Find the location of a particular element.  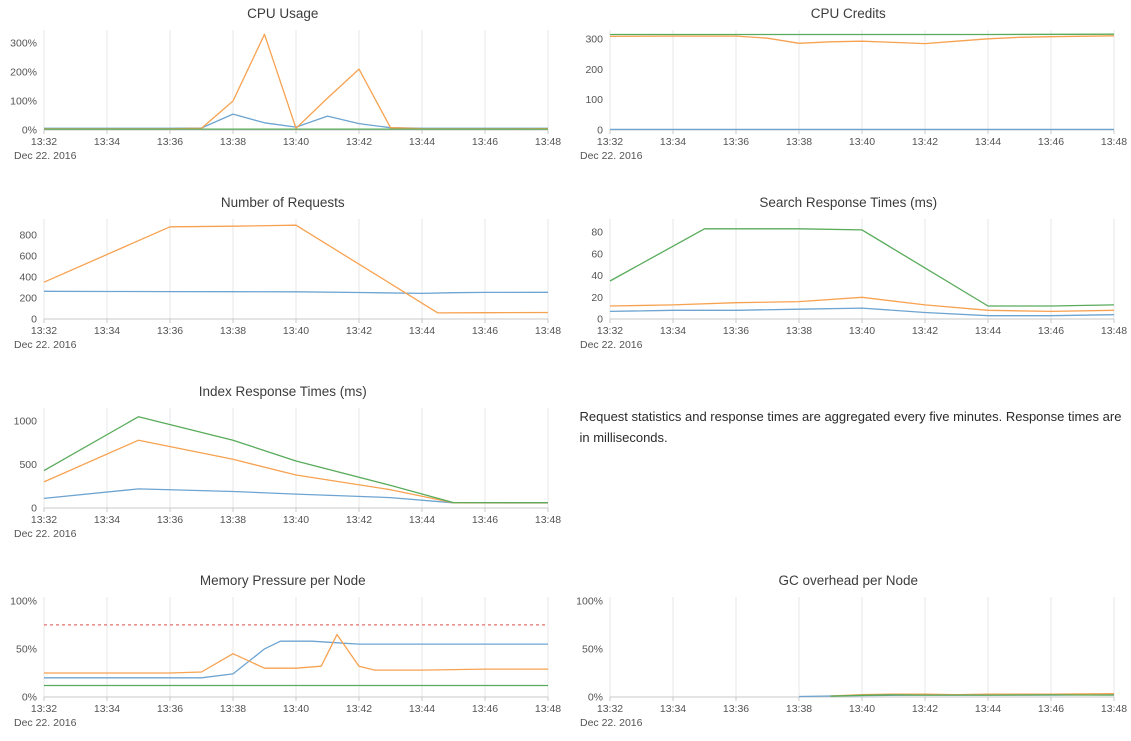

y-tick-label: 40 is located at coordinates (597, 276).